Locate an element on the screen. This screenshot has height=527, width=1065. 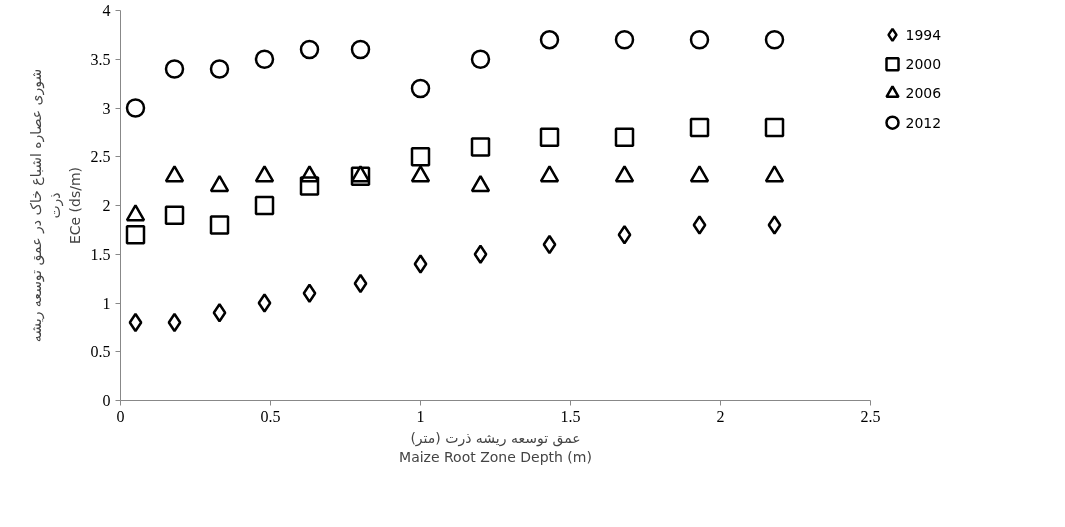
y-tick-label: 1.5 is located at coordinates (100, 254).